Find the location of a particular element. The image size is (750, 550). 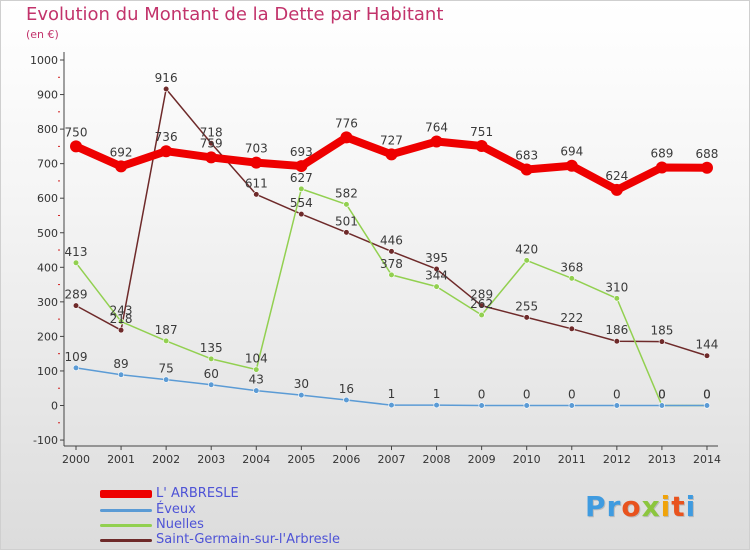

logo-letter: P is located at coordinates (596, 506).